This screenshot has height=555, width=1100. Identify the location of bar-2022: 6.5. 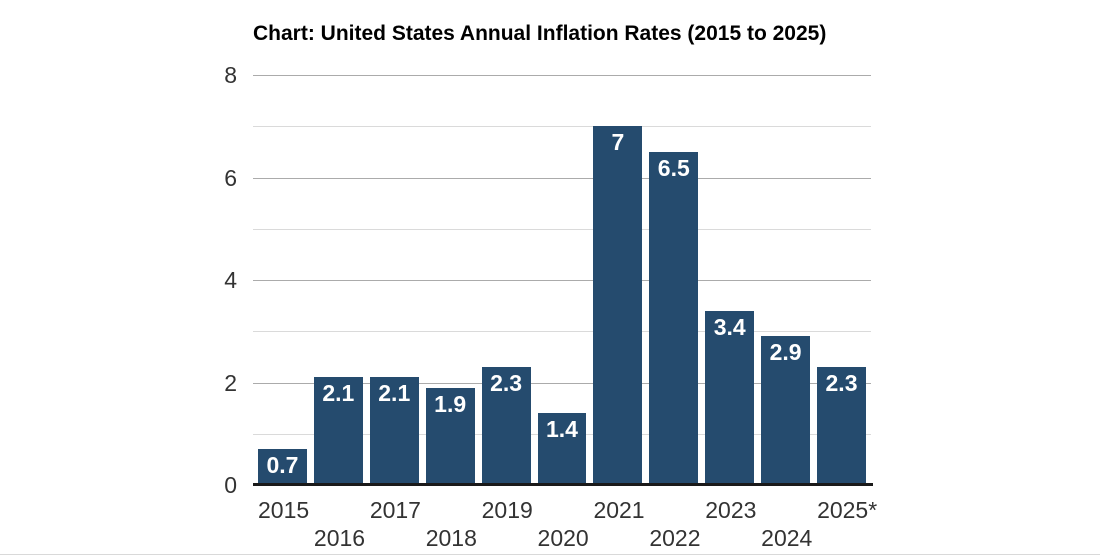
(674, 318).